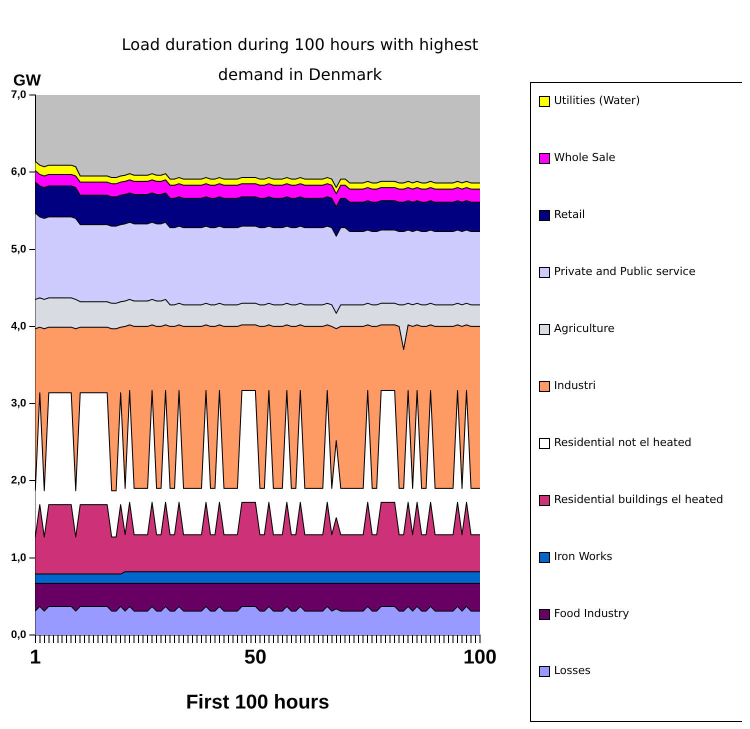  What do you see at coordinates (639, 499) in the screenshot?
I see `legend-label: Residential buildings el heated` at bounding box center [639, 499].